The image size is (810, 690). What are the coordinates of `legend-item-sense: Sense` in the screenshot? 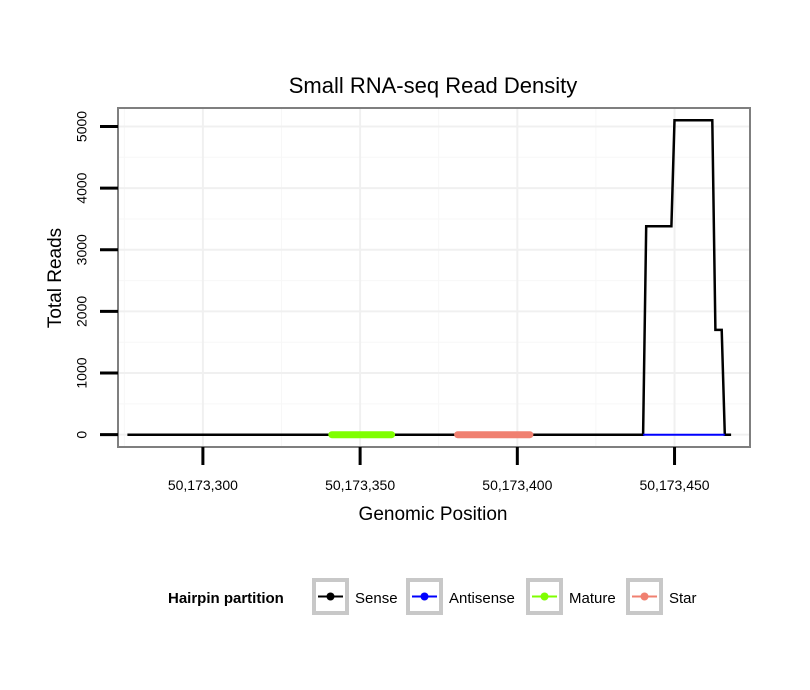 It's located at (355, 596).